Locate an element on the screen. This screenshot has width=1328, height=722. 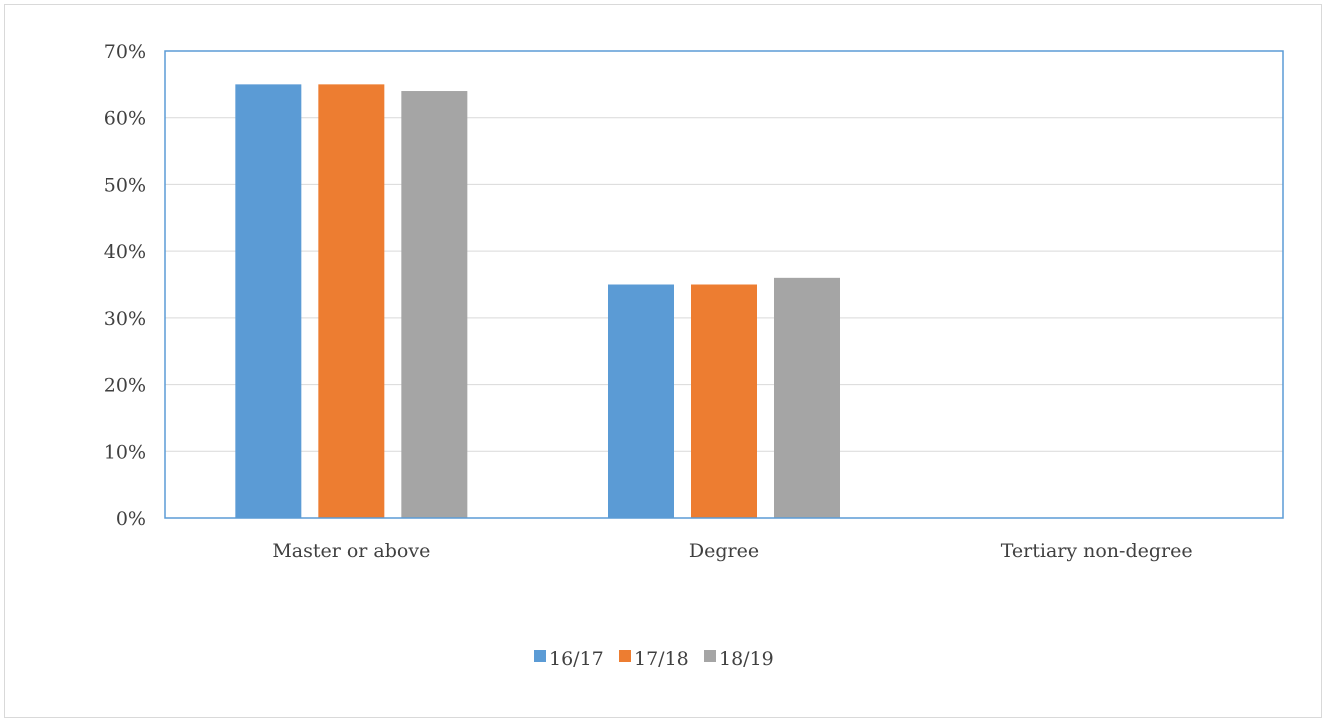
x-category-label: Tertiary non-degree is located at coordinates (1097, 551).